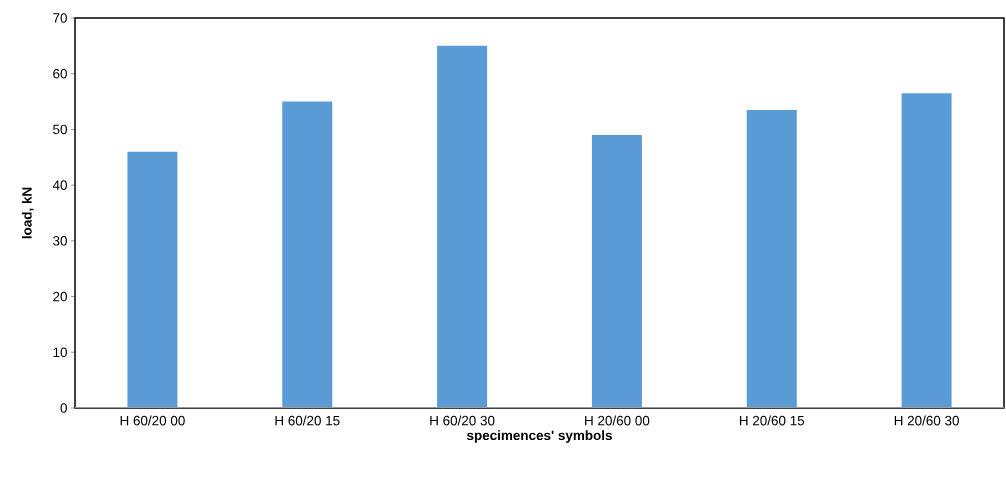  Describe the element at coordinates (59, 185) in the screenshot. I see `y-tick-label: 40` at that location.